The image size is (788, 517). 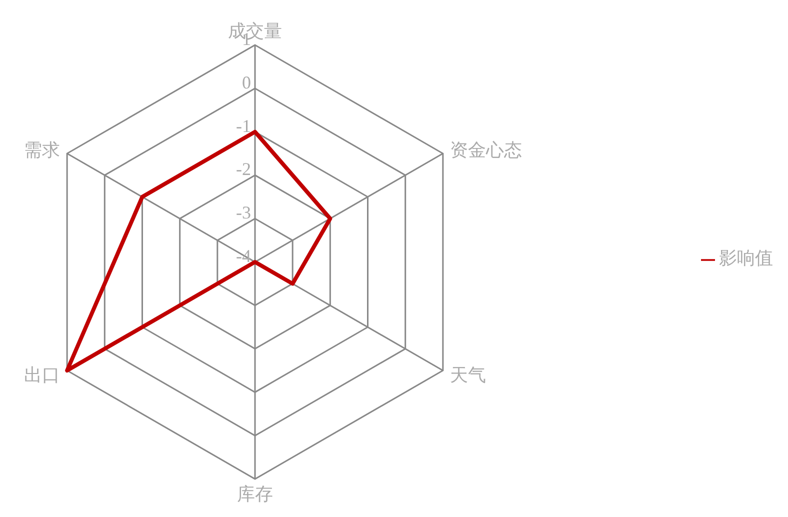 I want to click on y-tick-label: -3, so click(x=243, y=212).